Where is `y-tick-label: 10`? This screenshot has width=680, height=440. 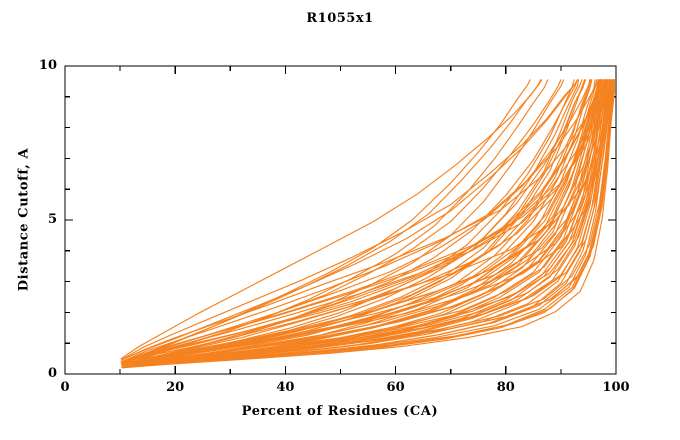
y-tick-label: 10 is located at coordinates (47, 65).